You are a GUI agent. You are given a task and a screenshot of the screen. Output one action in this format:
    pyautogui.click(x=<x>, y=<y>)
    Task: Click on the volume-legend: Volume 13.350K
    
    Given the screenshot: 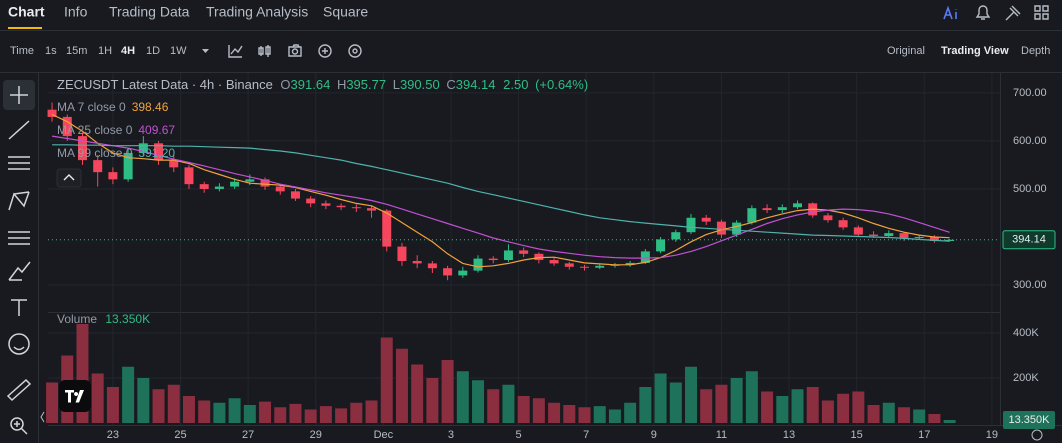 What is the action you would take?
    pyautogui.click(x=103, y=319)
    